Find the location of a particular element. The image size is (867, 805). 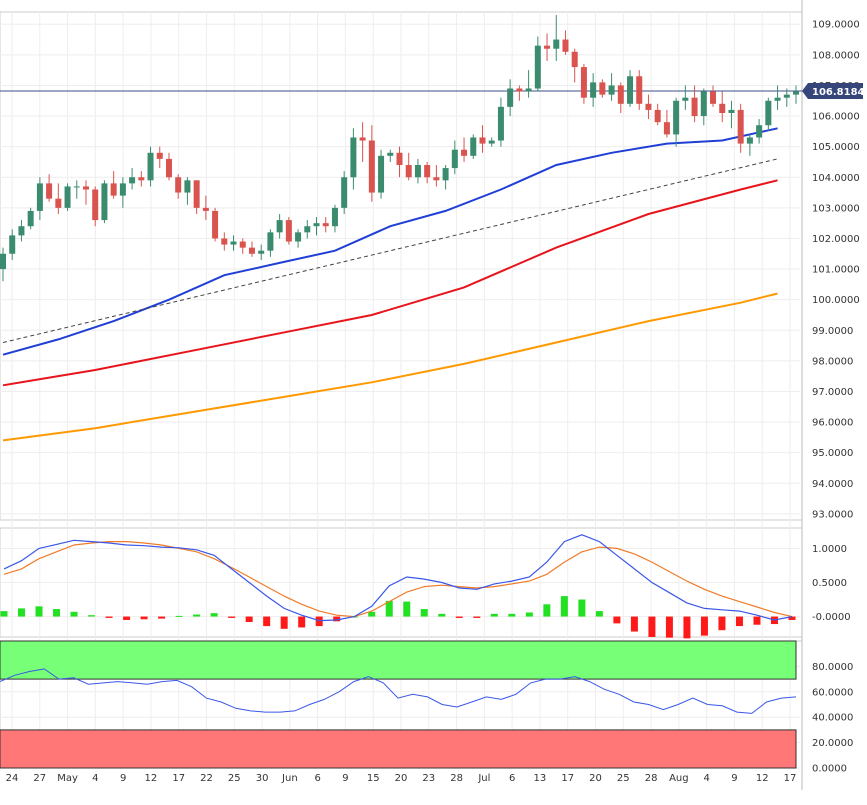

price-badge is located at coordinates (835, 91).